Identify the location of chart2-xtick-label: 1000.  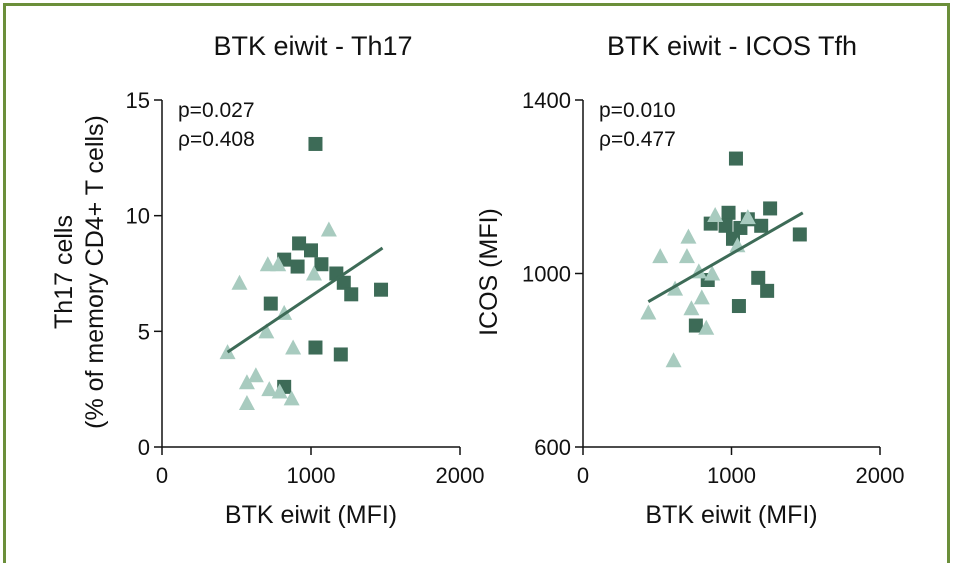
(731, 475).